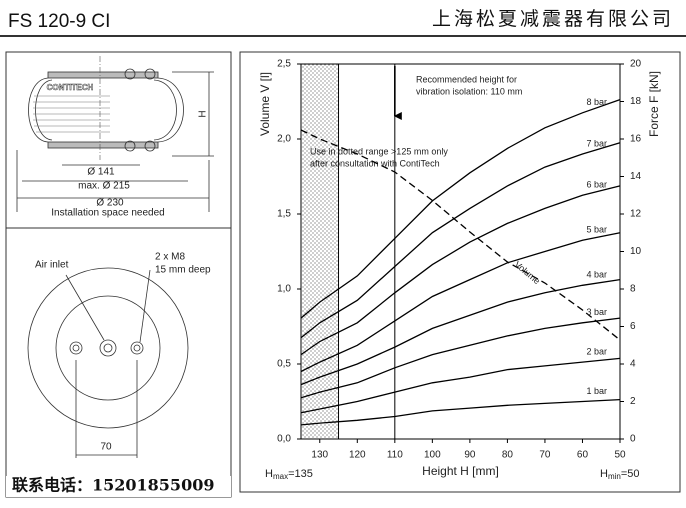  I want to click on series-label: 8 bar, so click(596, 102).